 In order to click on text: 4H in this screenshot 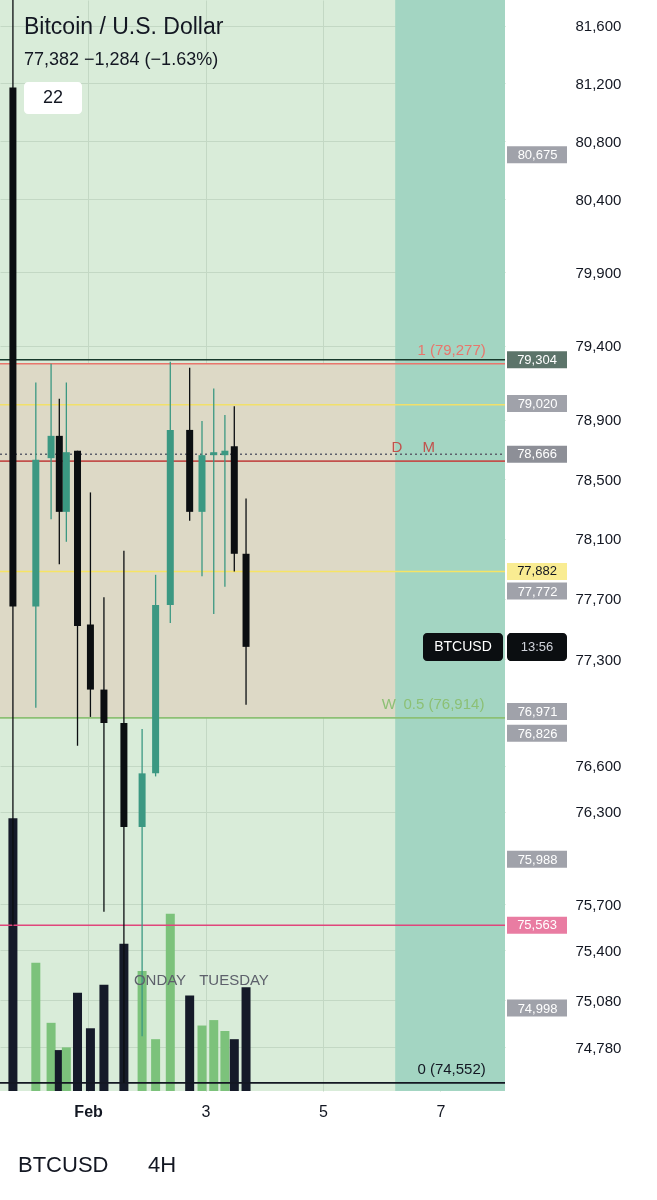, I will do `click(162, 1164)`.